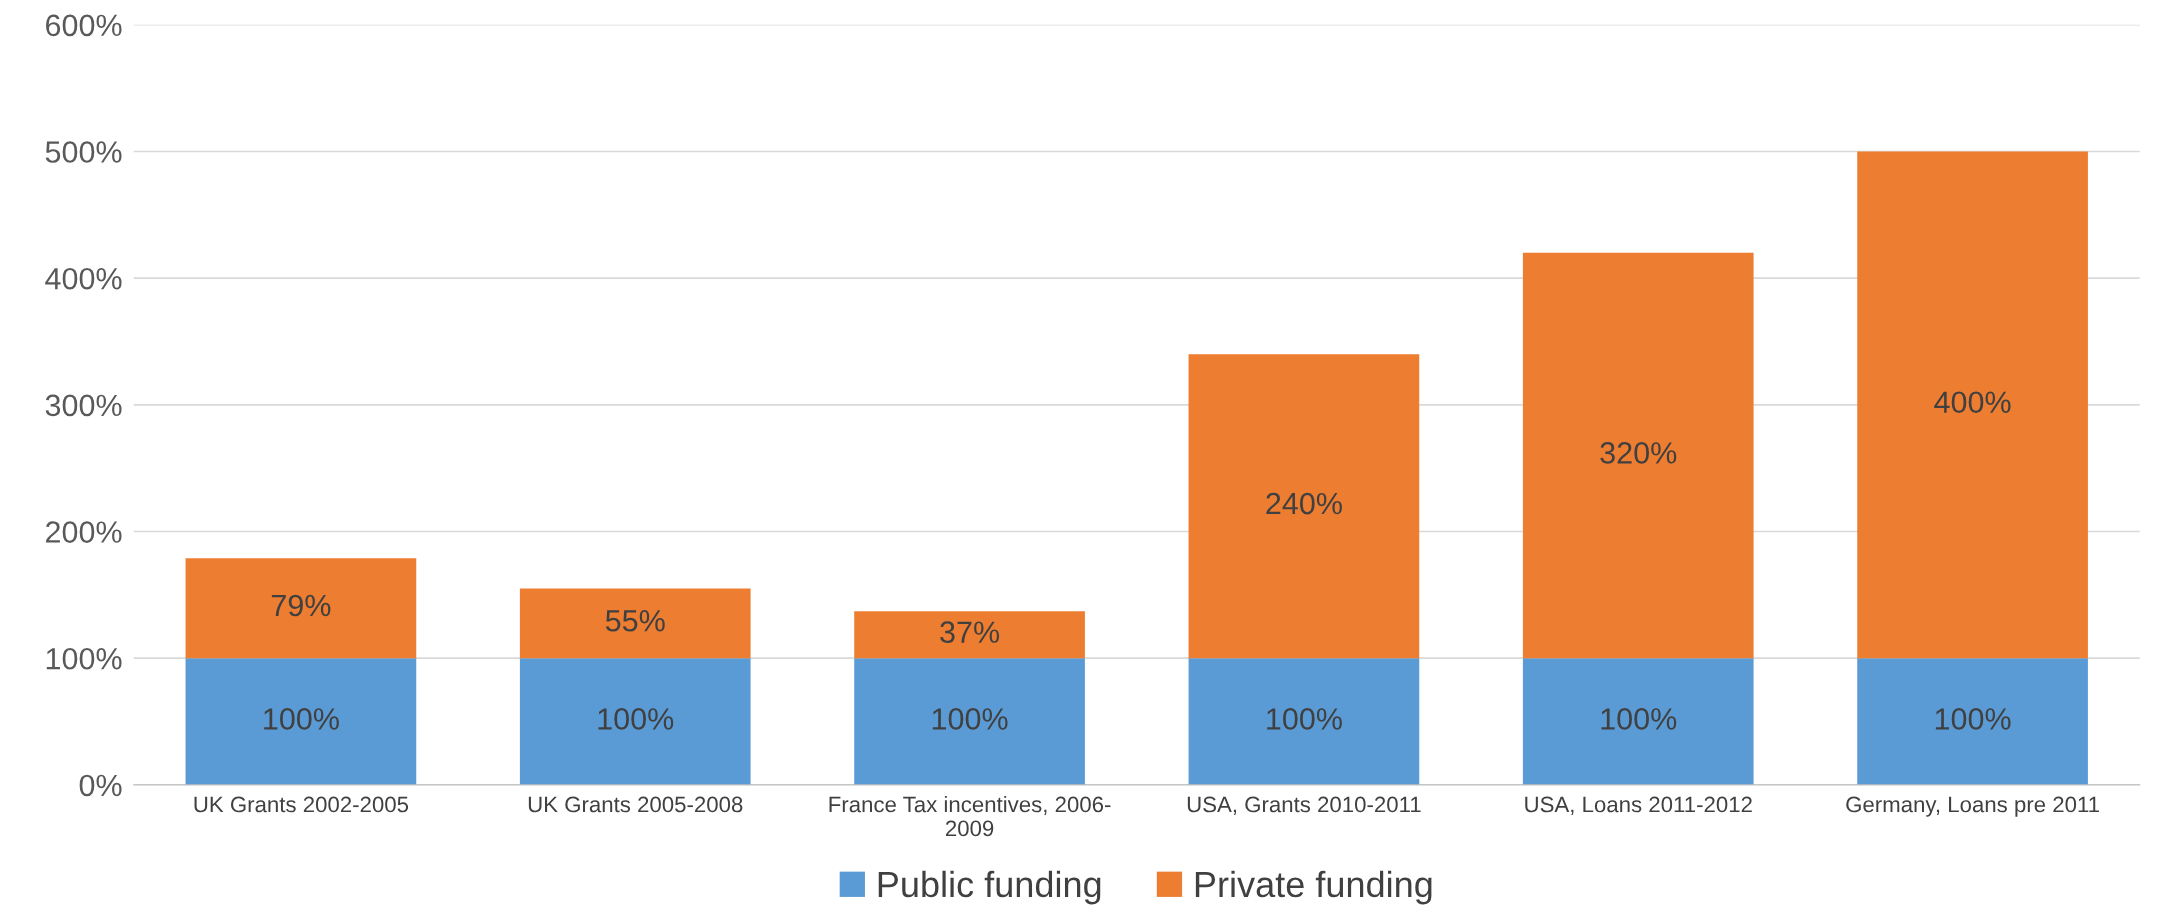 Image resolution: width=2157 pixels, height=918 pixels. I want to click on legend-label: Private funding, so click(1313, 887).